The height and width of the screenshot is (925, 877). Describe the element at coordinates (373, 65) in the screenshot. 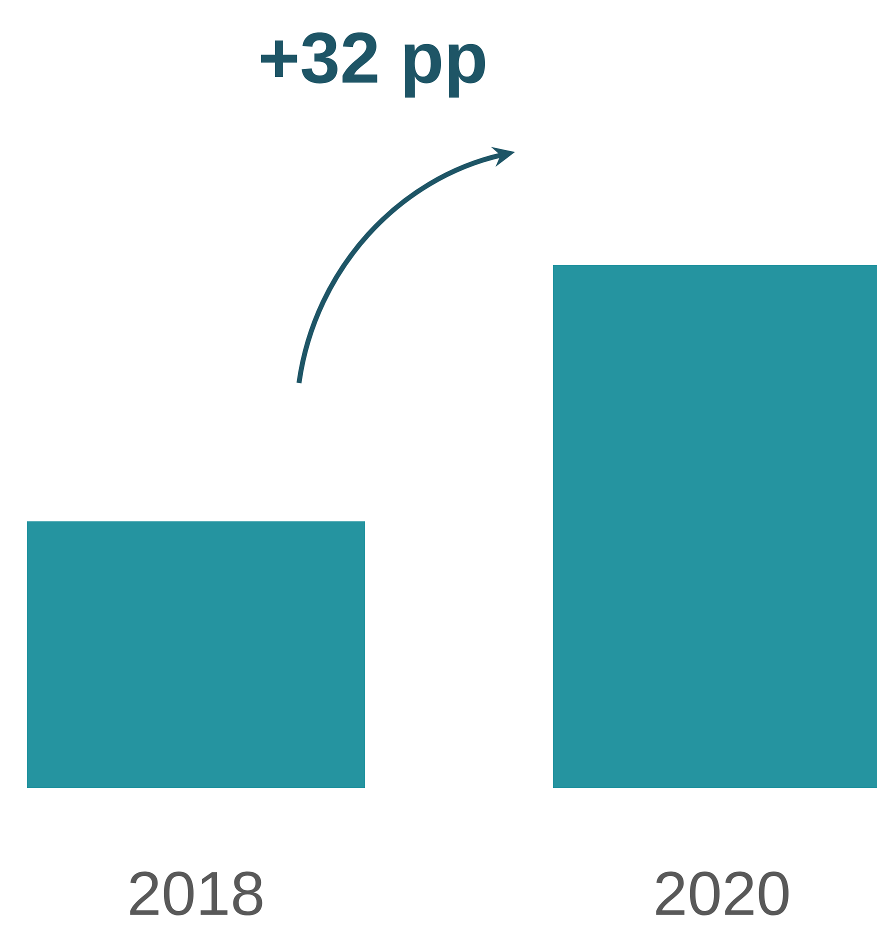

I see `text: +32 pp` at that location.